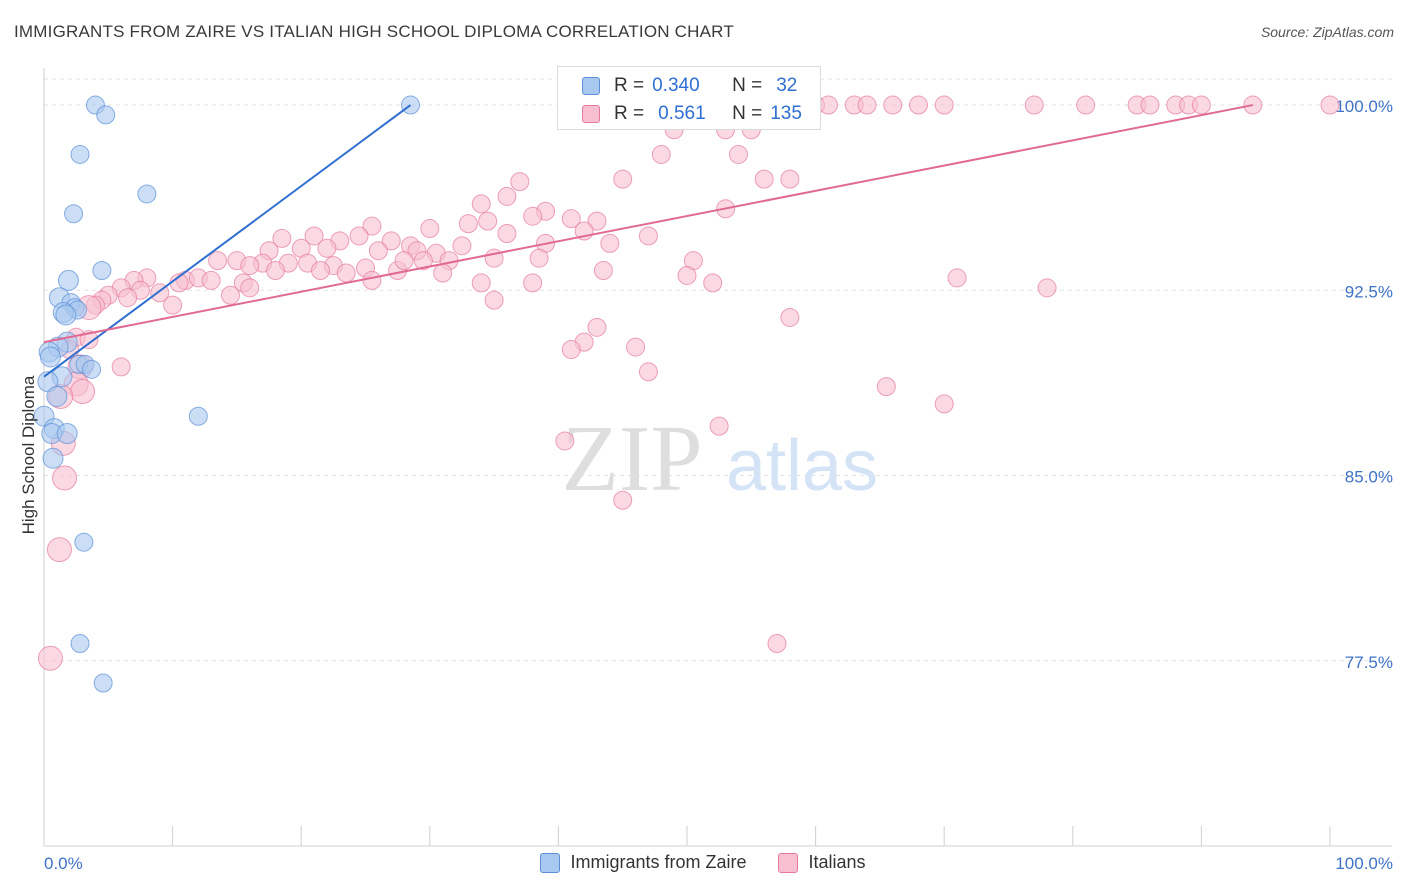 This screenshot has width=1406, height=892. Describe the element at coordinates (63, 863) in the screenshot. I see `x-tick-label: 0.0%` at that location.